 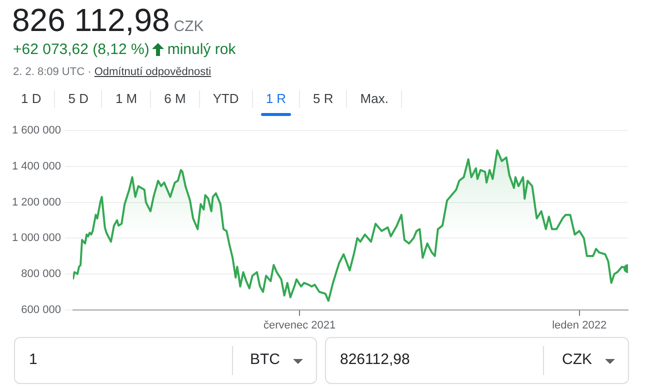 I want to click on text: 6 M, so click(x=175, y=99).